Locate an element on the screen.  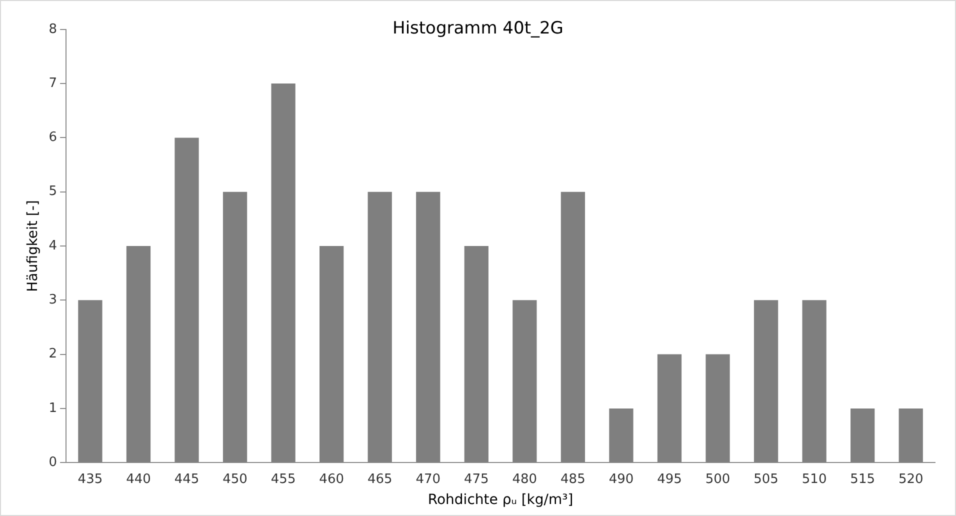
x-tick-label: 480 is located at coordinates (525, 479).